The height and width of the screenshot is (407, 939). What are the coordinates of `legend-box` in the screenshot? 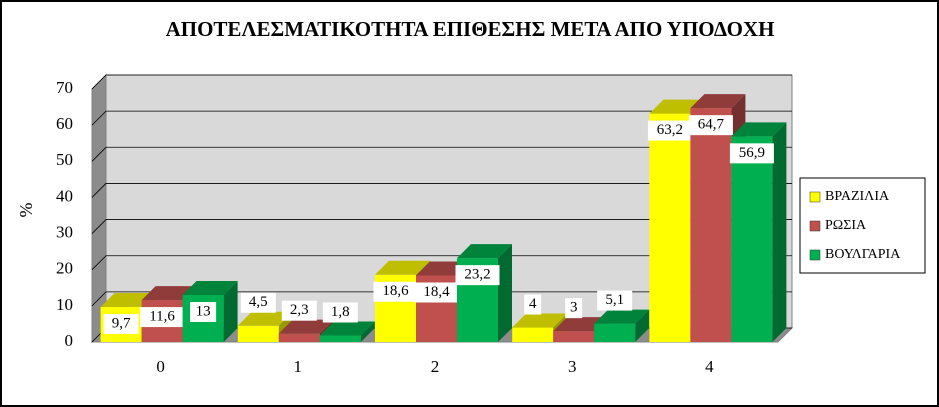 It's located at (862, 225).